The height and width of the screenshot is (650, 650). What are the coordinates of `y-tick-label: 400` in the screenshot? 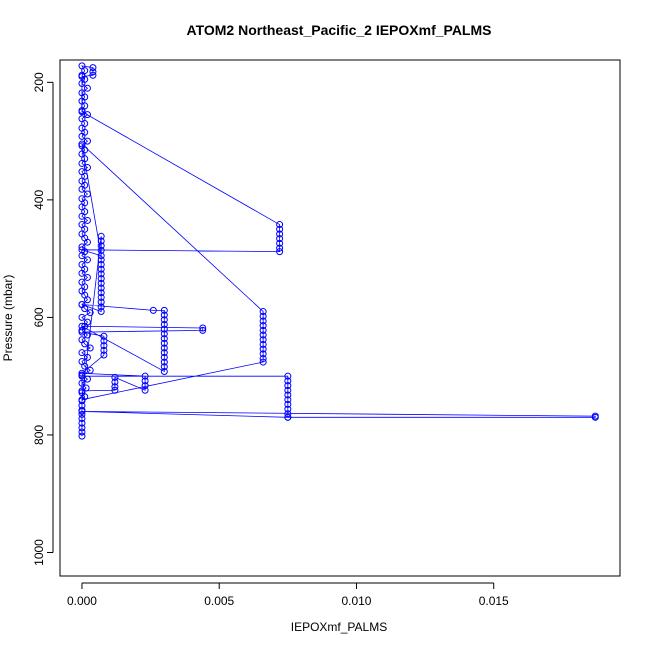 It's located at (39, 200).